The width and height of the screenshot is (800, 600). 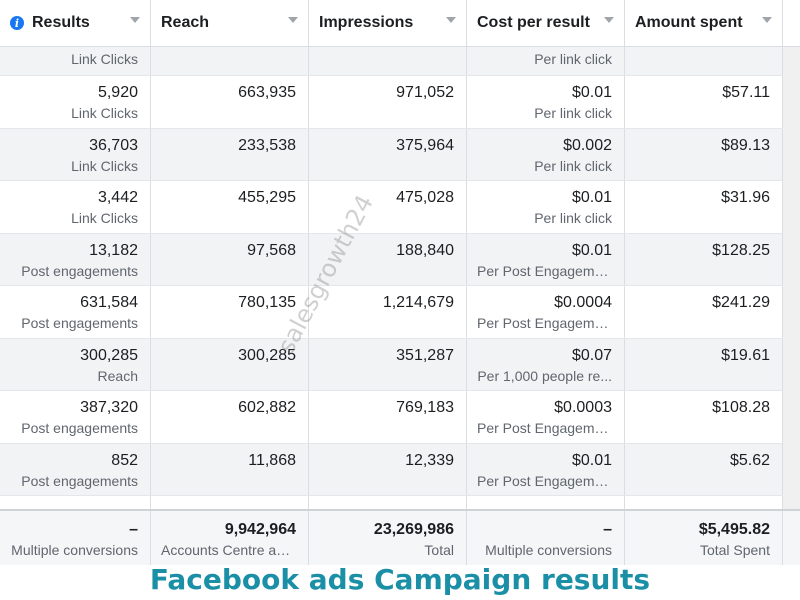 What do you see at coordinates (117, 92) in the screenshot?
I see `result-value: 5,920` at bounding box center [117, 92].